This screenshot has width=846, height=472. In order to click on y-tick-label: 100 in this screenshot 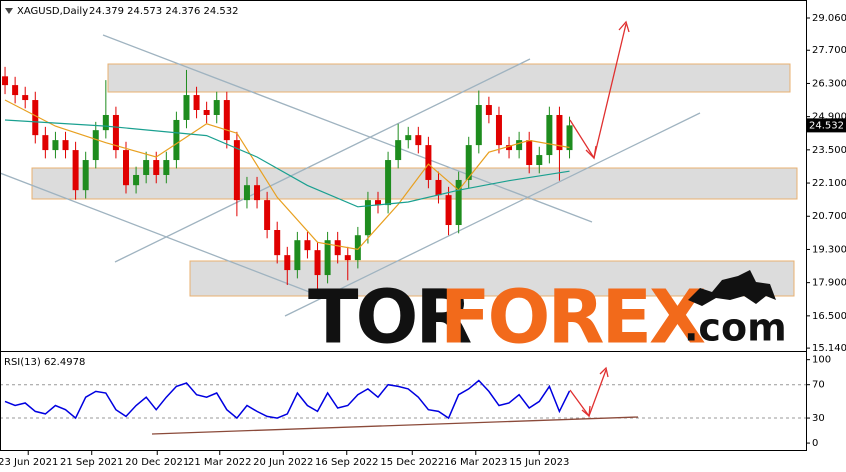, I will do `click(821, 360)`.